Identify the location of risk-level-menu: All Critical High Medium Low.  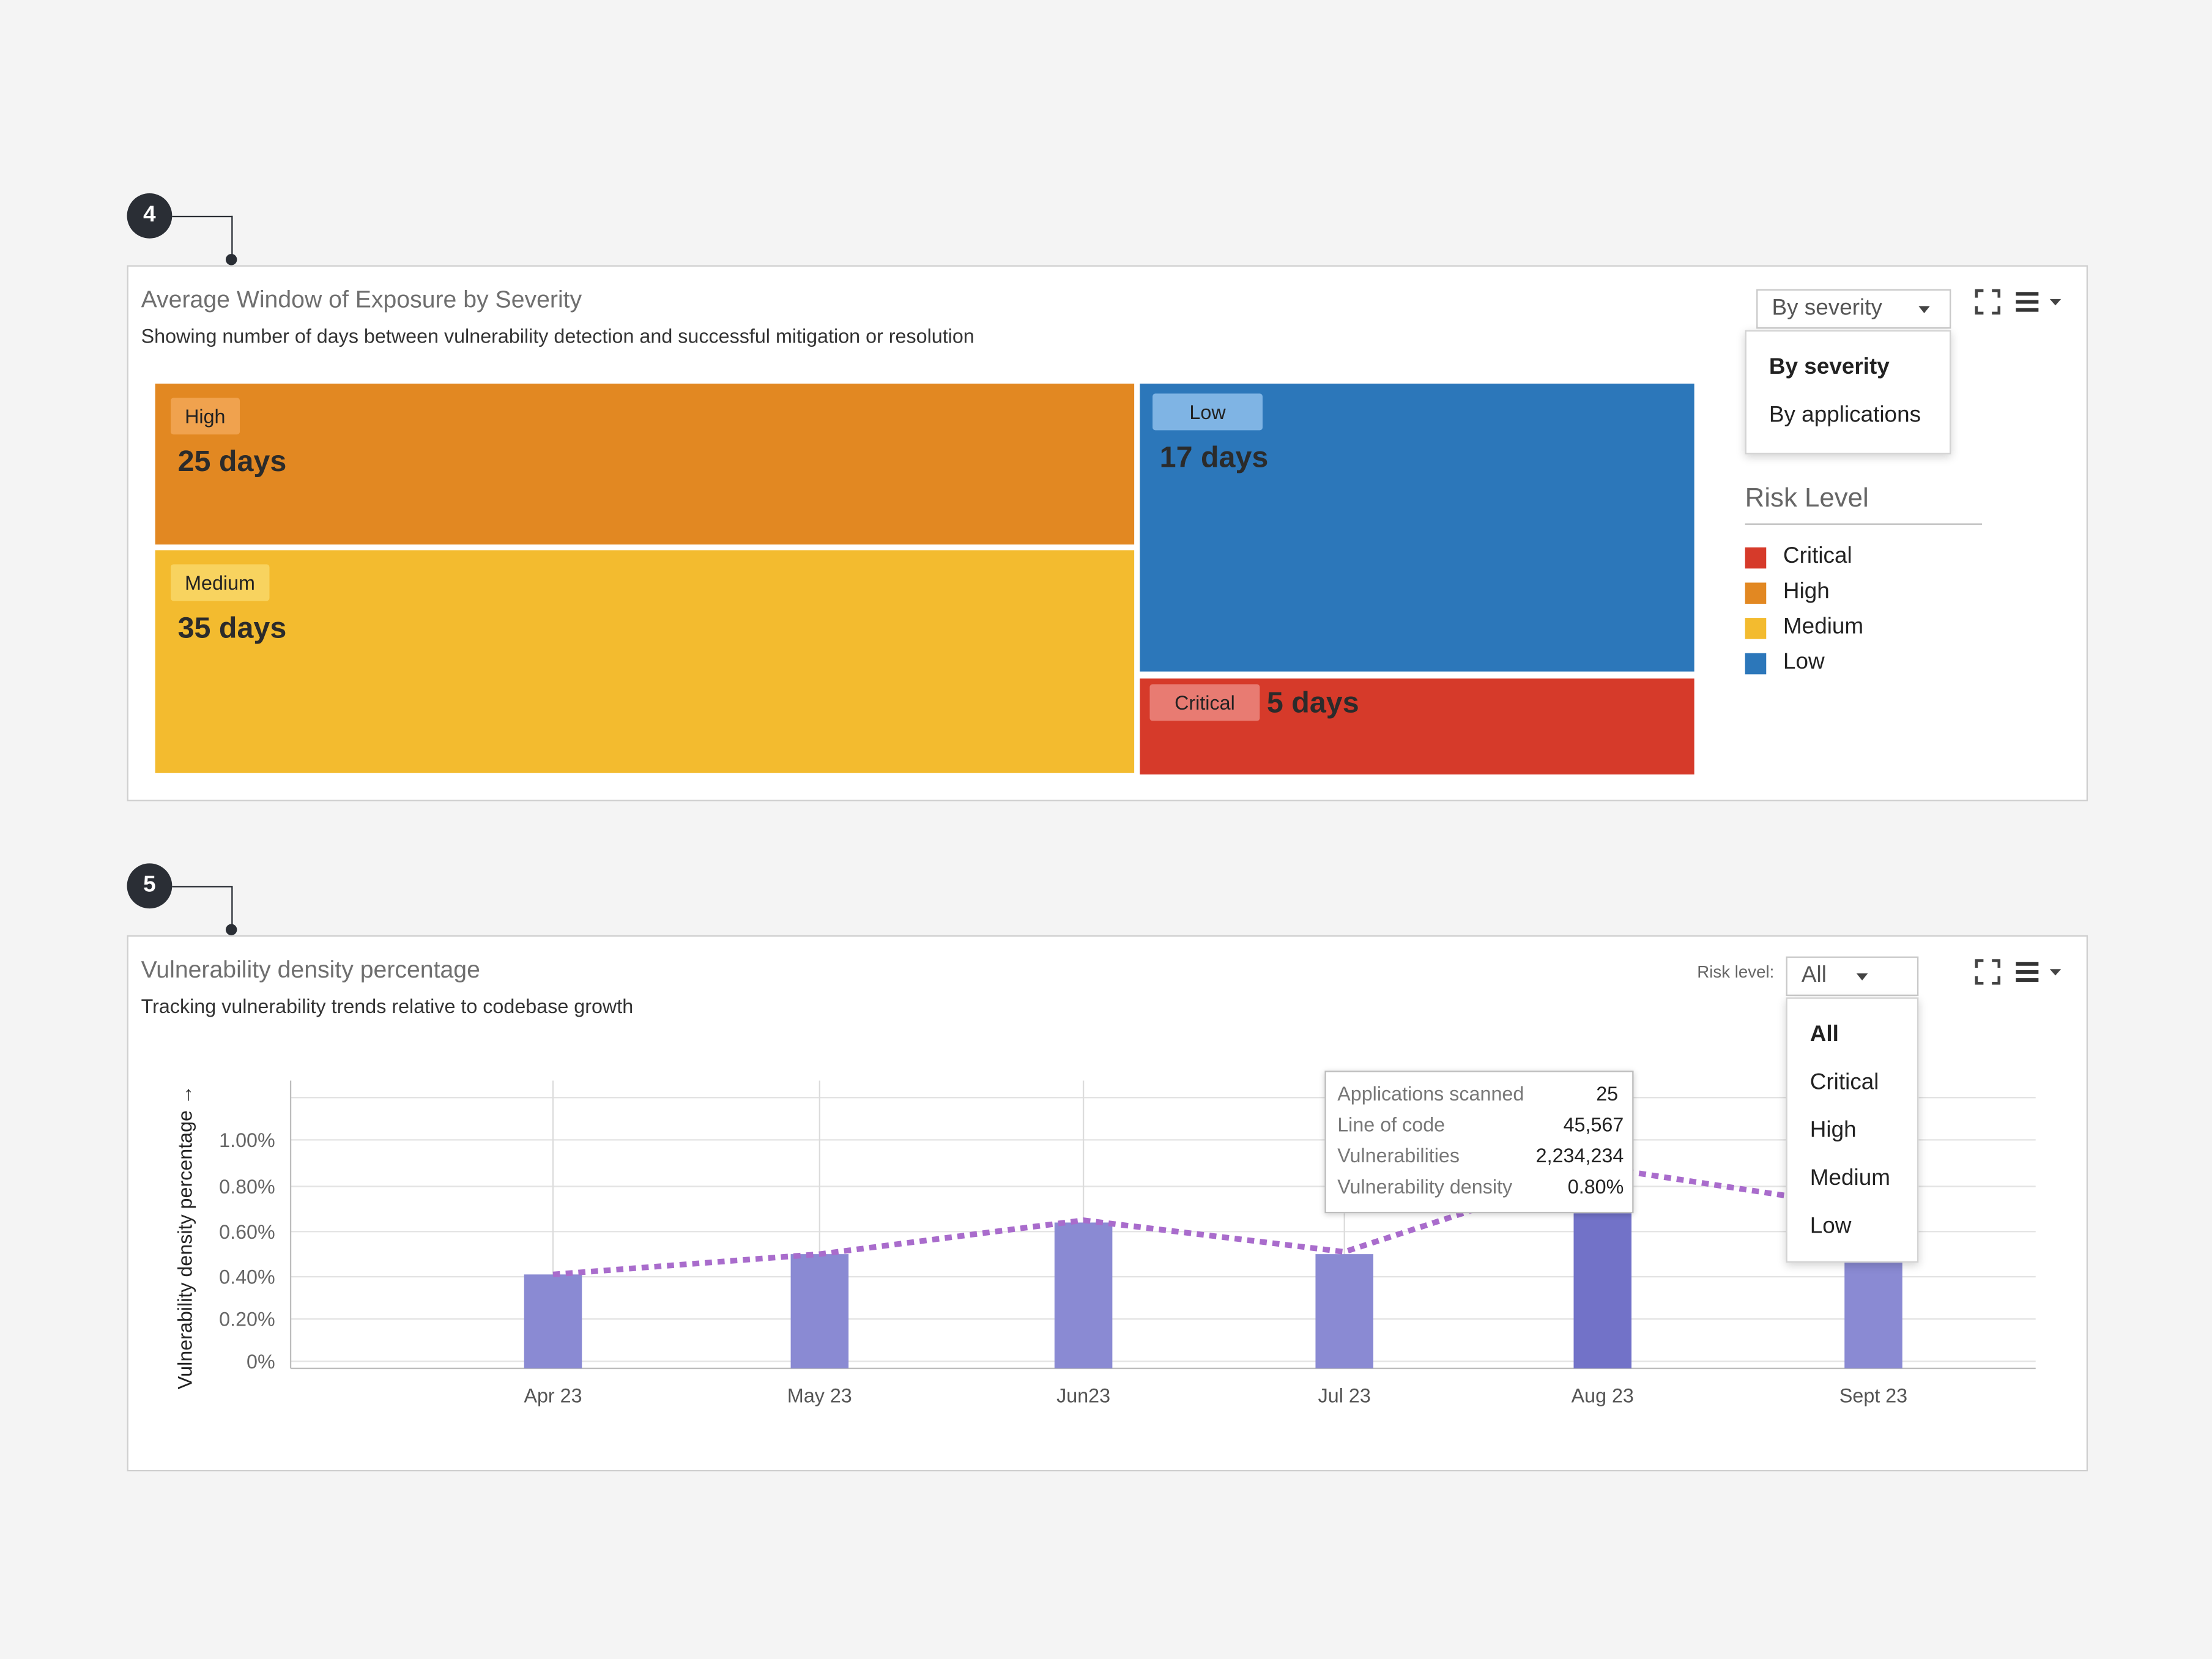
(1853, 1130).